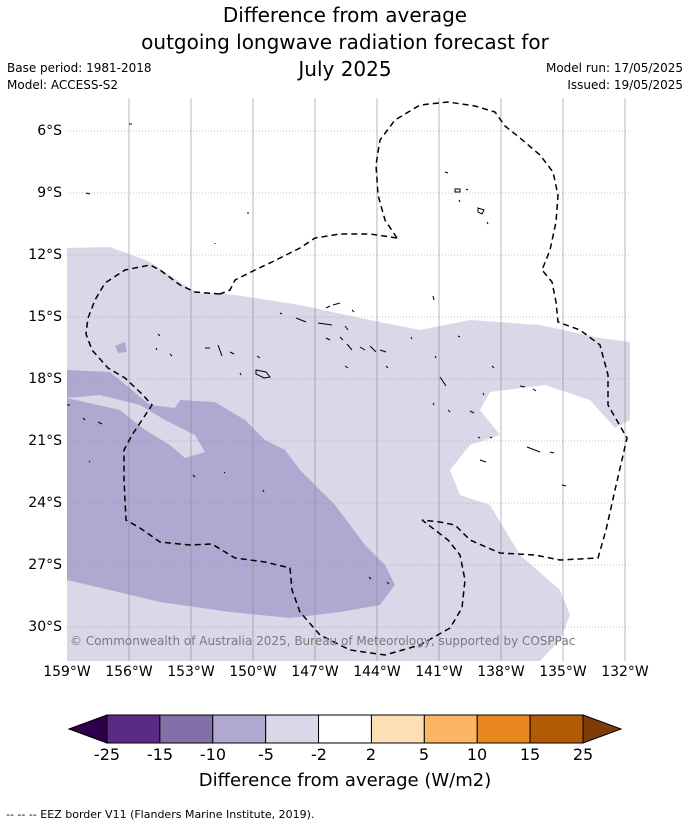 This screenshot has height=827, width=690. Describe the element at coordinates (477, 754) in the screenshot. I see `colorbar-tick-label: 10` at that location.